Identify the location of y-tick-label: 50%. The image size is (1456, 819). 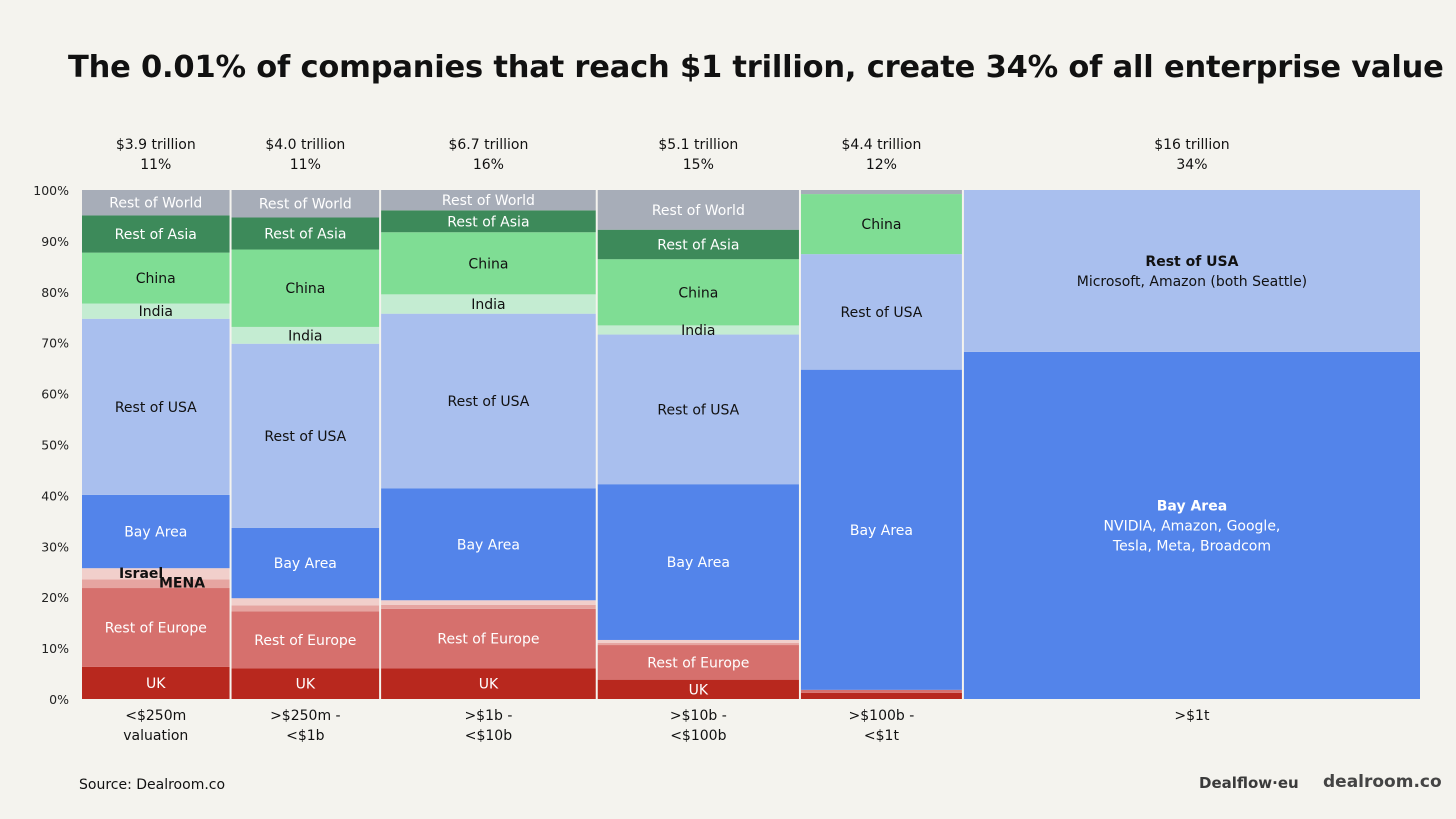
(55, 445).